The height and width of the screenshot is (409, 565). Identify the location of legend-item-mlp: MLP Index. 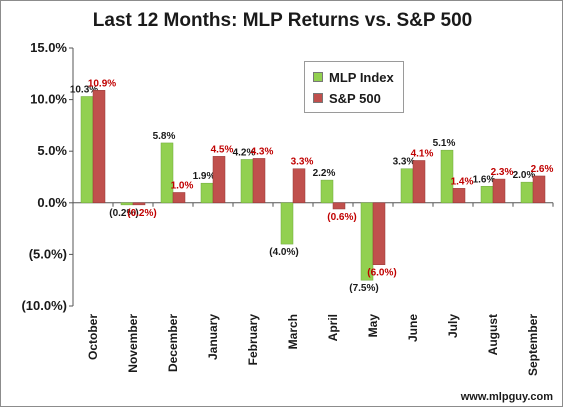
(353, 77).